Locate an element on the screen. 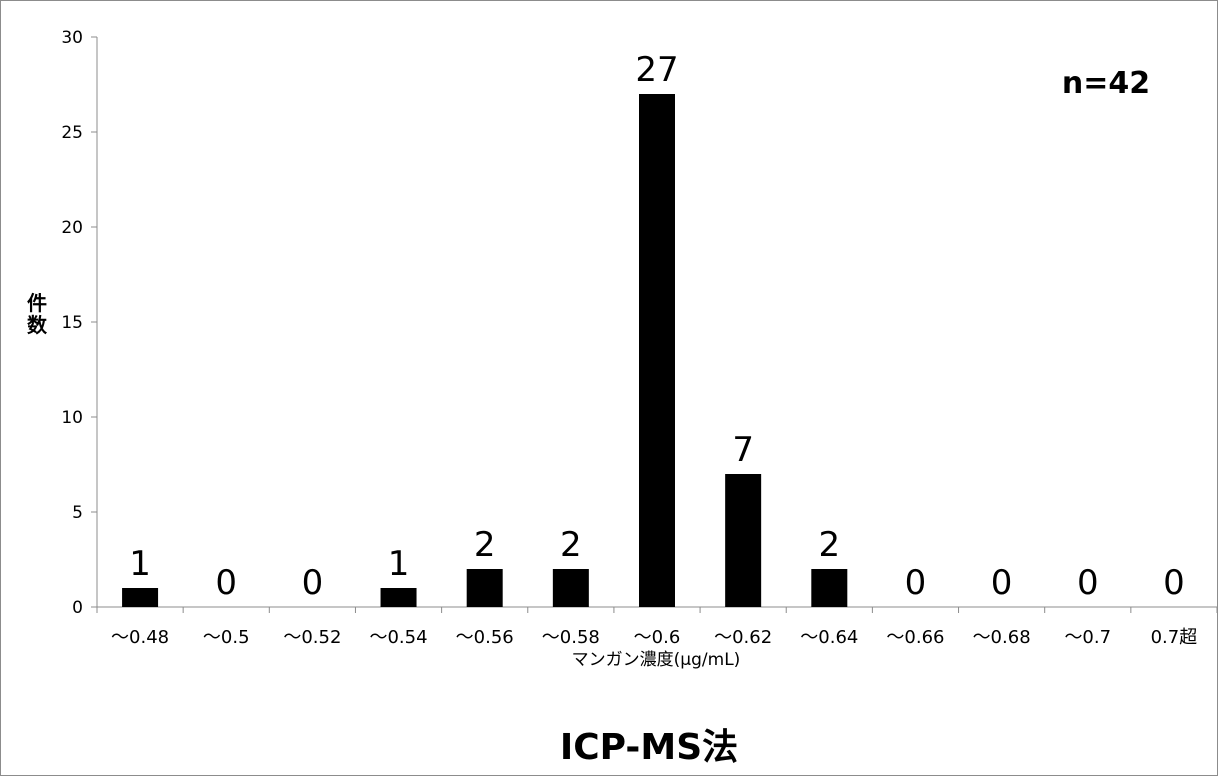 The width and height of the screenshot is (1218, 777). y-axis-label: 件数 is located at coordinates (37, 314).